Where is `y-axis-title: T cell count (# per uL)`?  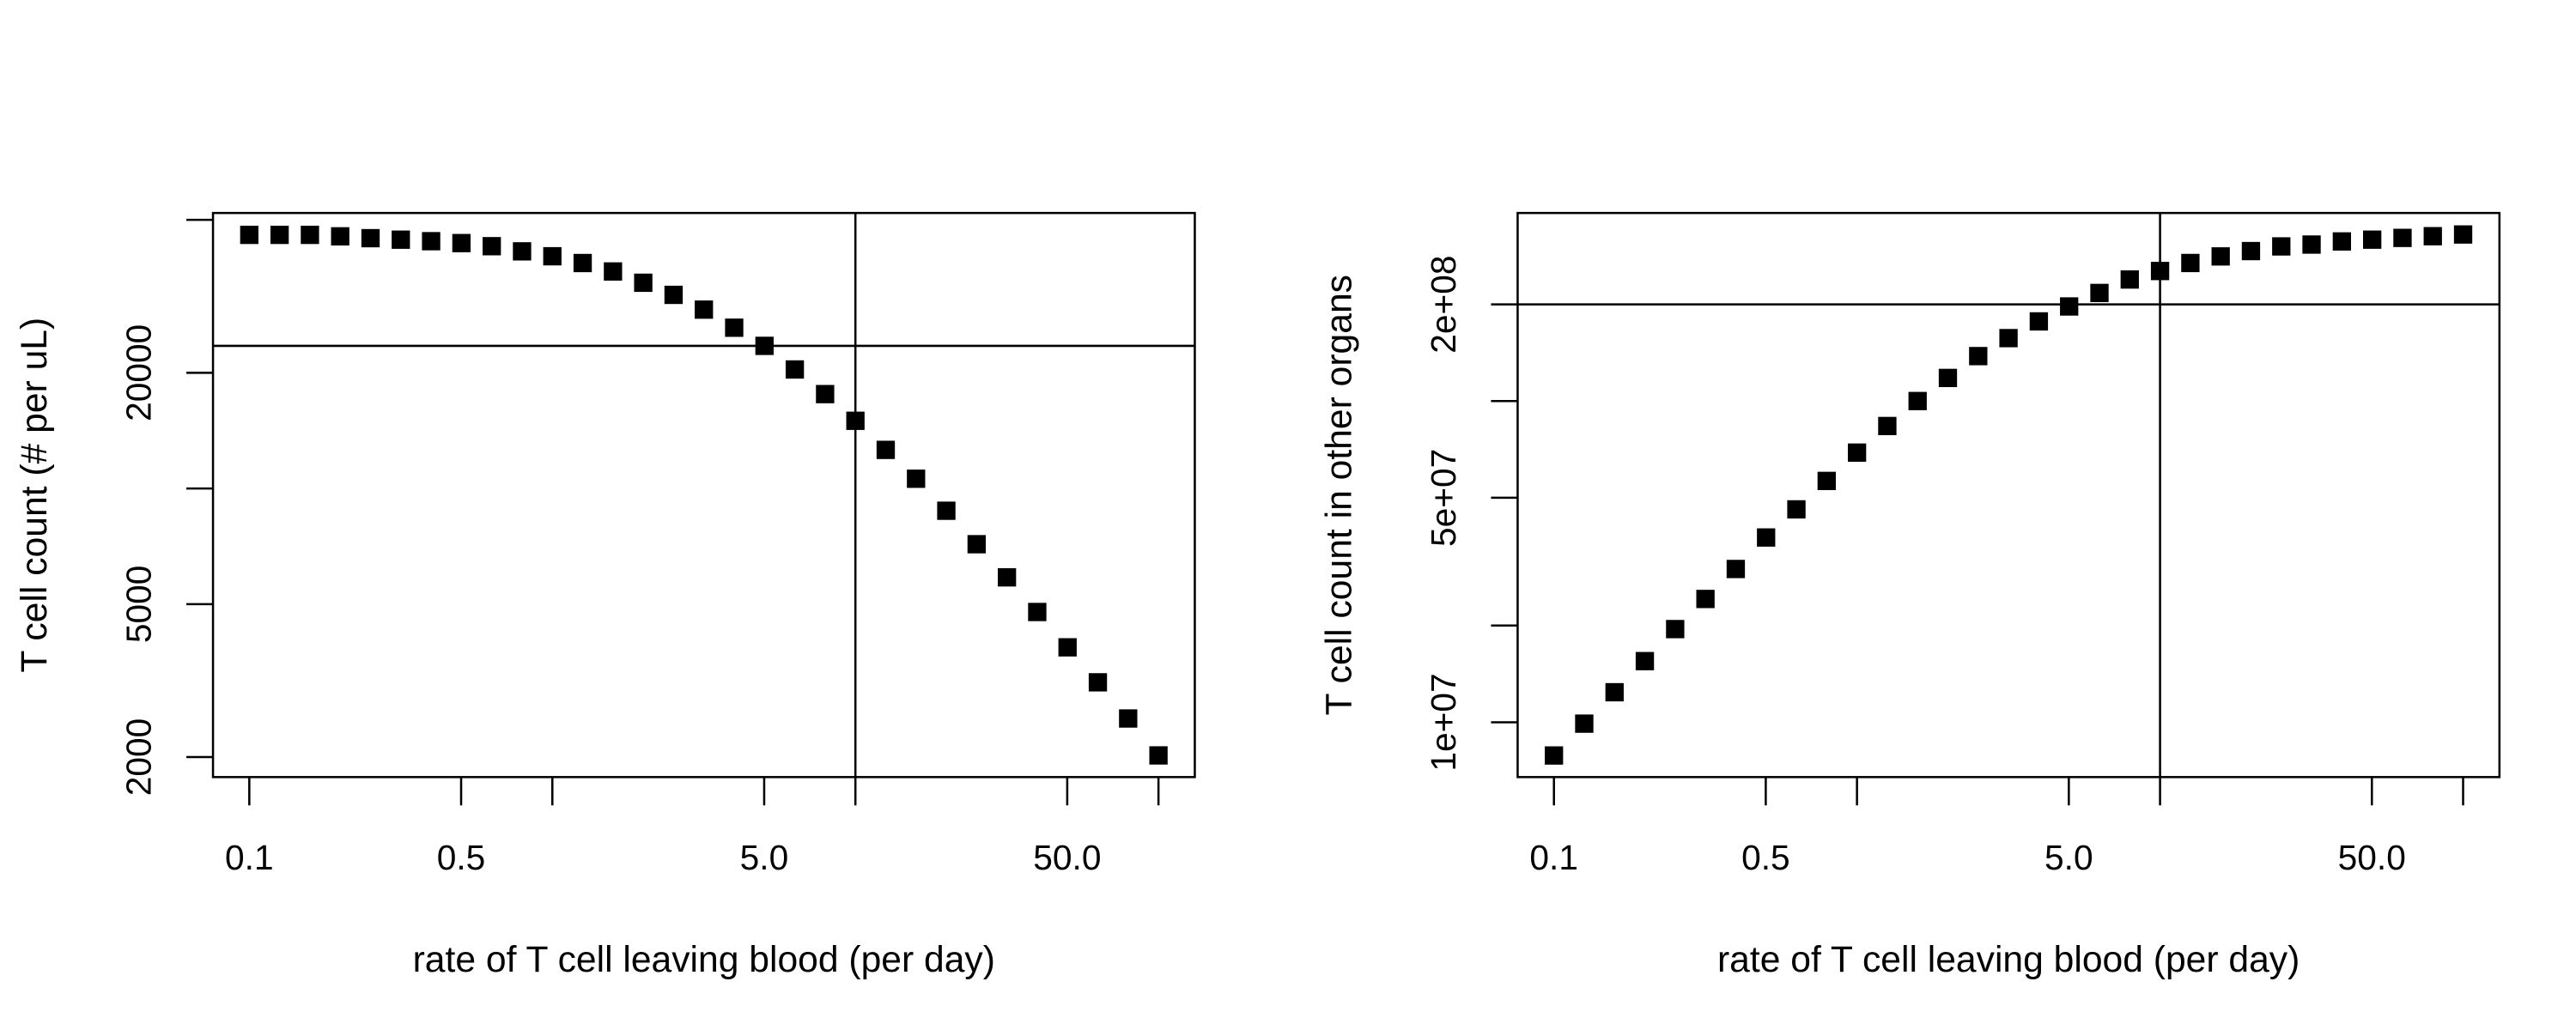 y-axis-title: T cell count (# per uL) is located at coordinates (34, 495).